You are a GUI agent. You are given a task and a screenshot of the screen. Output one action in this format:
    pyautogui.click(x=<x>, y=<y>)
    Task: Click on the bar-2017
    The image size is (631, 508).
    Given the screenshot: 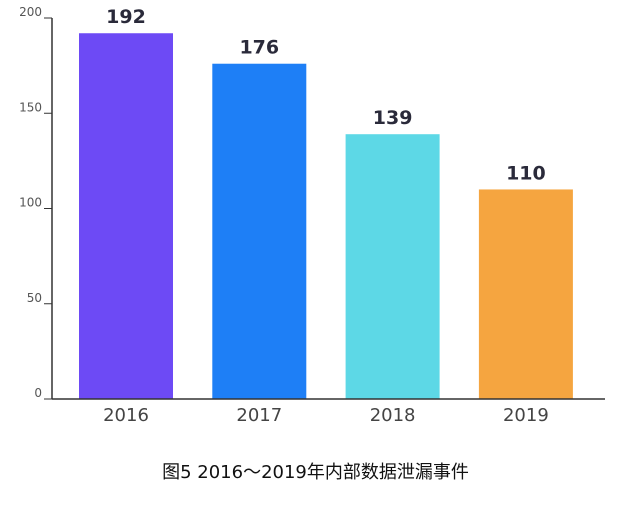 What is the action you would take?
    pyautogui.click(x=259, y=231)
    